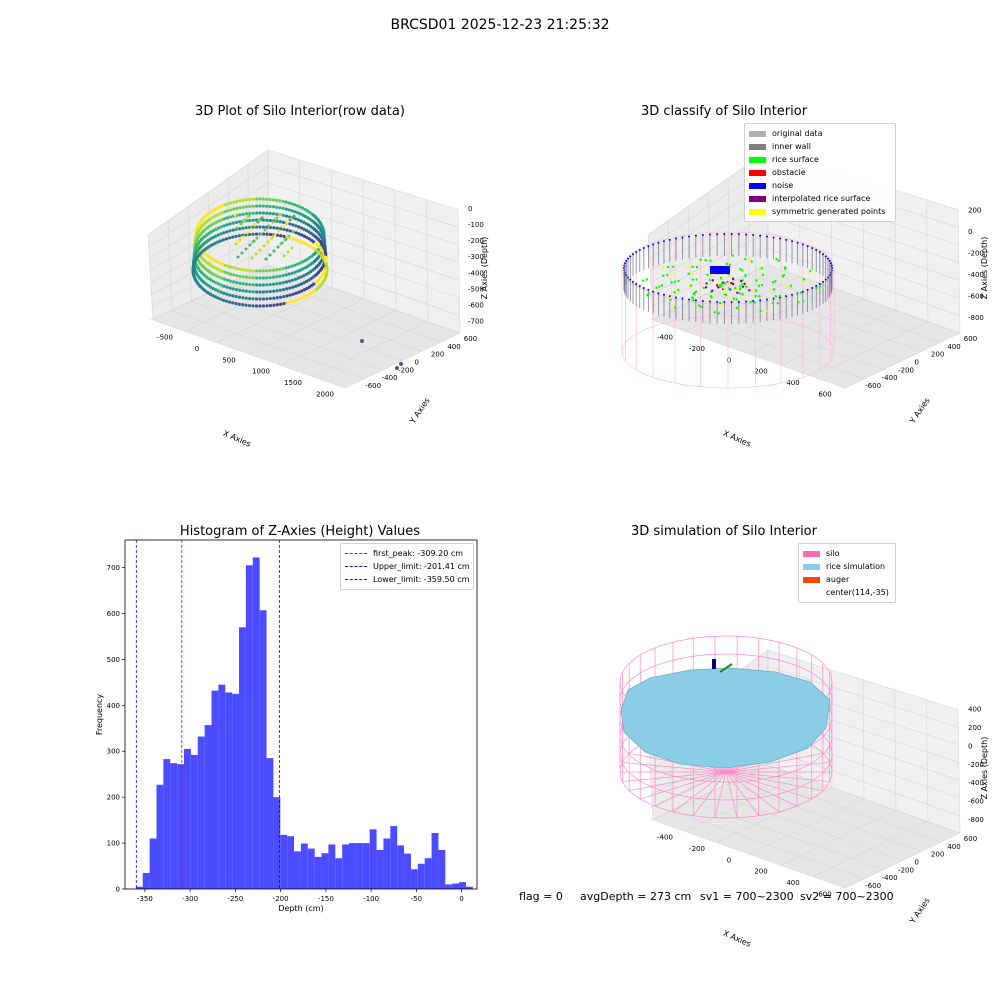  What do you see at coordinates (297, 283) in the screenshot?
I see `plot1-points` at bounding box center [297, 283].